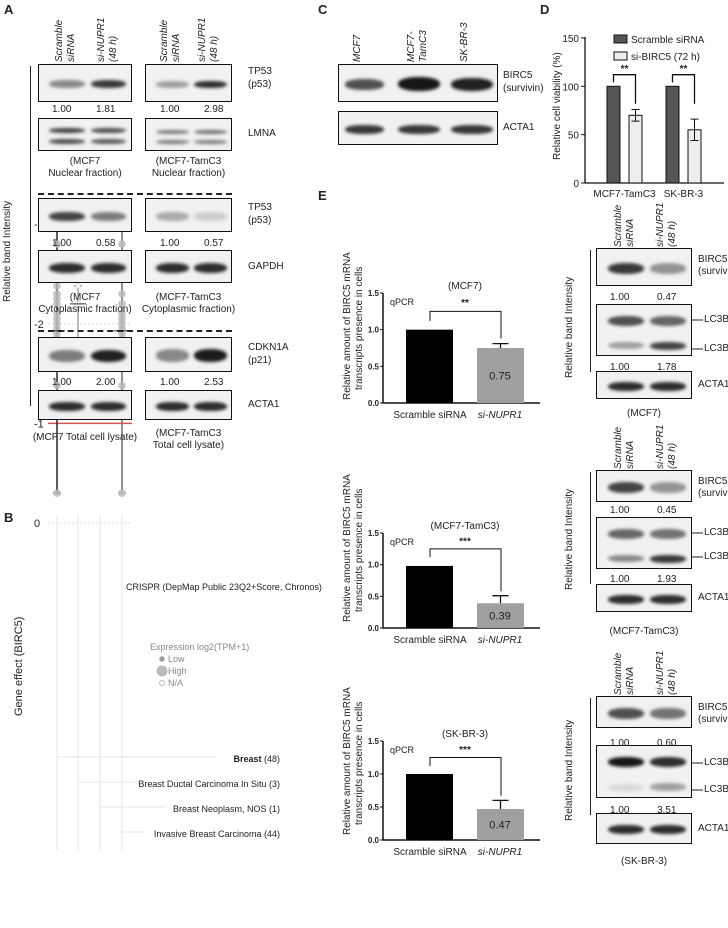 The height and width of the screenshot is (928, 728). What do you see at coordinates (694, 129) in the screenshot?
I see `error-bar` at bounding box center [694, 129].